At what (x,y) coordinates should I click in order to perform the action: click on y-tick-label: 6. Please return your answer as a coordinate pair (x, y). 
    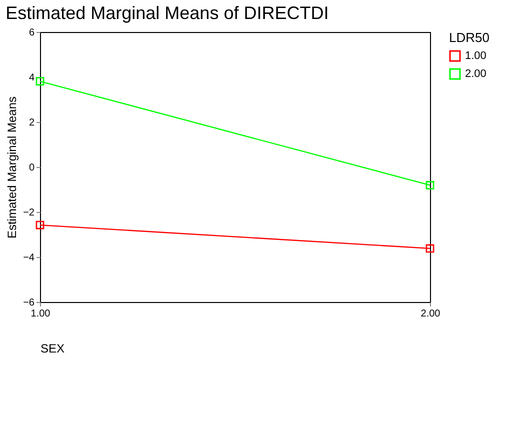
    Looking at the image, I should click on (31, 33).